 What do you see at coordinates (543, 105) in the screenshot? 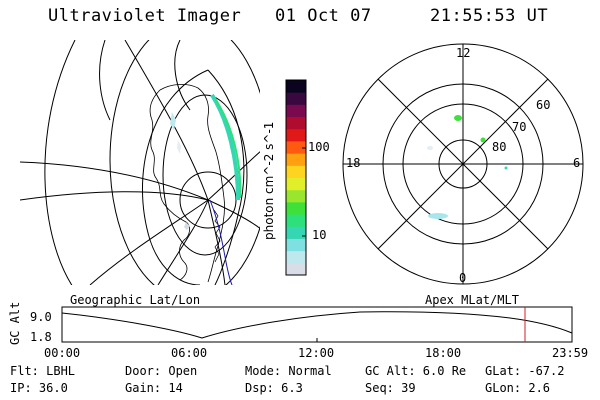
I see `lat-label-60: 60` at bounding box center [543, 105].